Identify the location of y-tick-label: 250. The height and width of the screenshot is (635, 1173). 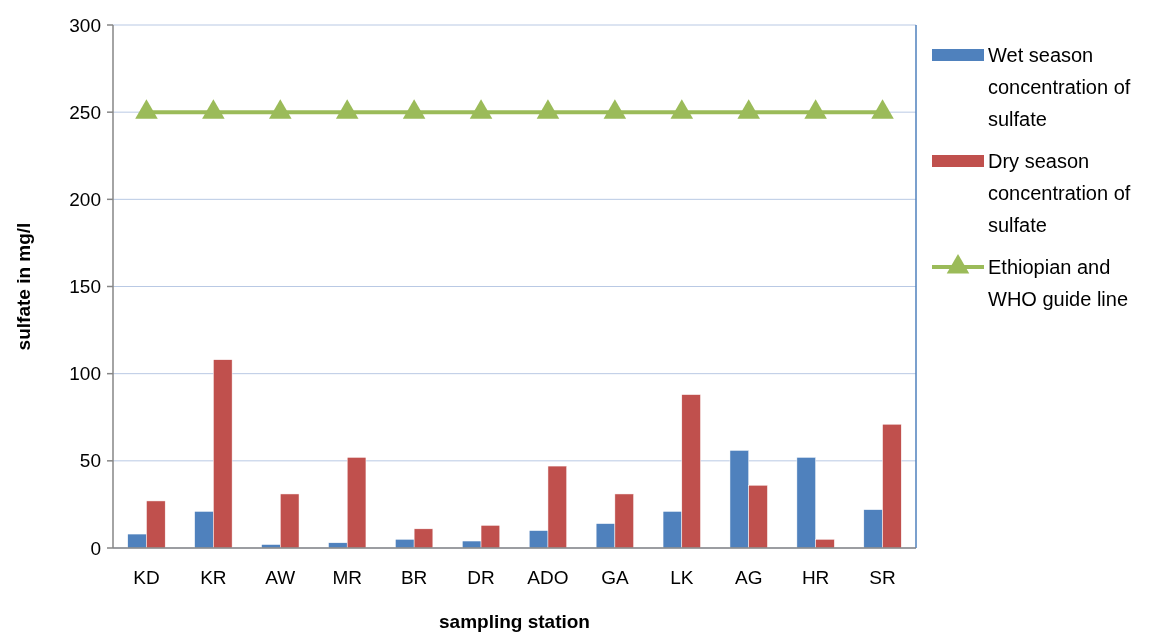
(85, 112).